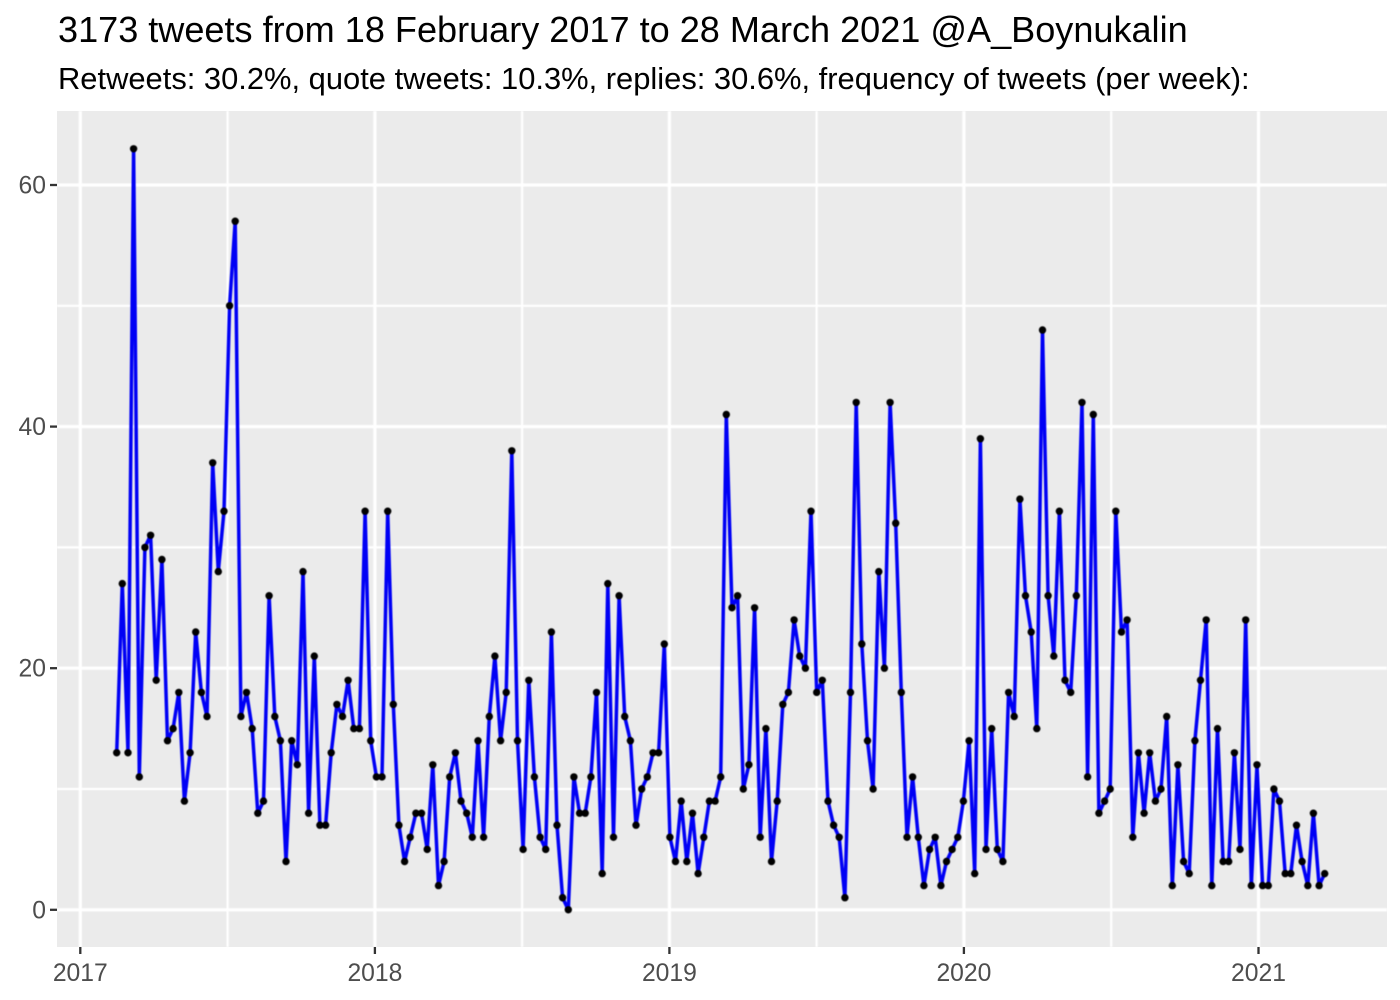 Image resolution: width=1400 pixels, height=1000 pixels. What do you see at coordinates (374, 973) in the screenshot?
I see `svg-text: 2018` at bounding box center [374, 973].